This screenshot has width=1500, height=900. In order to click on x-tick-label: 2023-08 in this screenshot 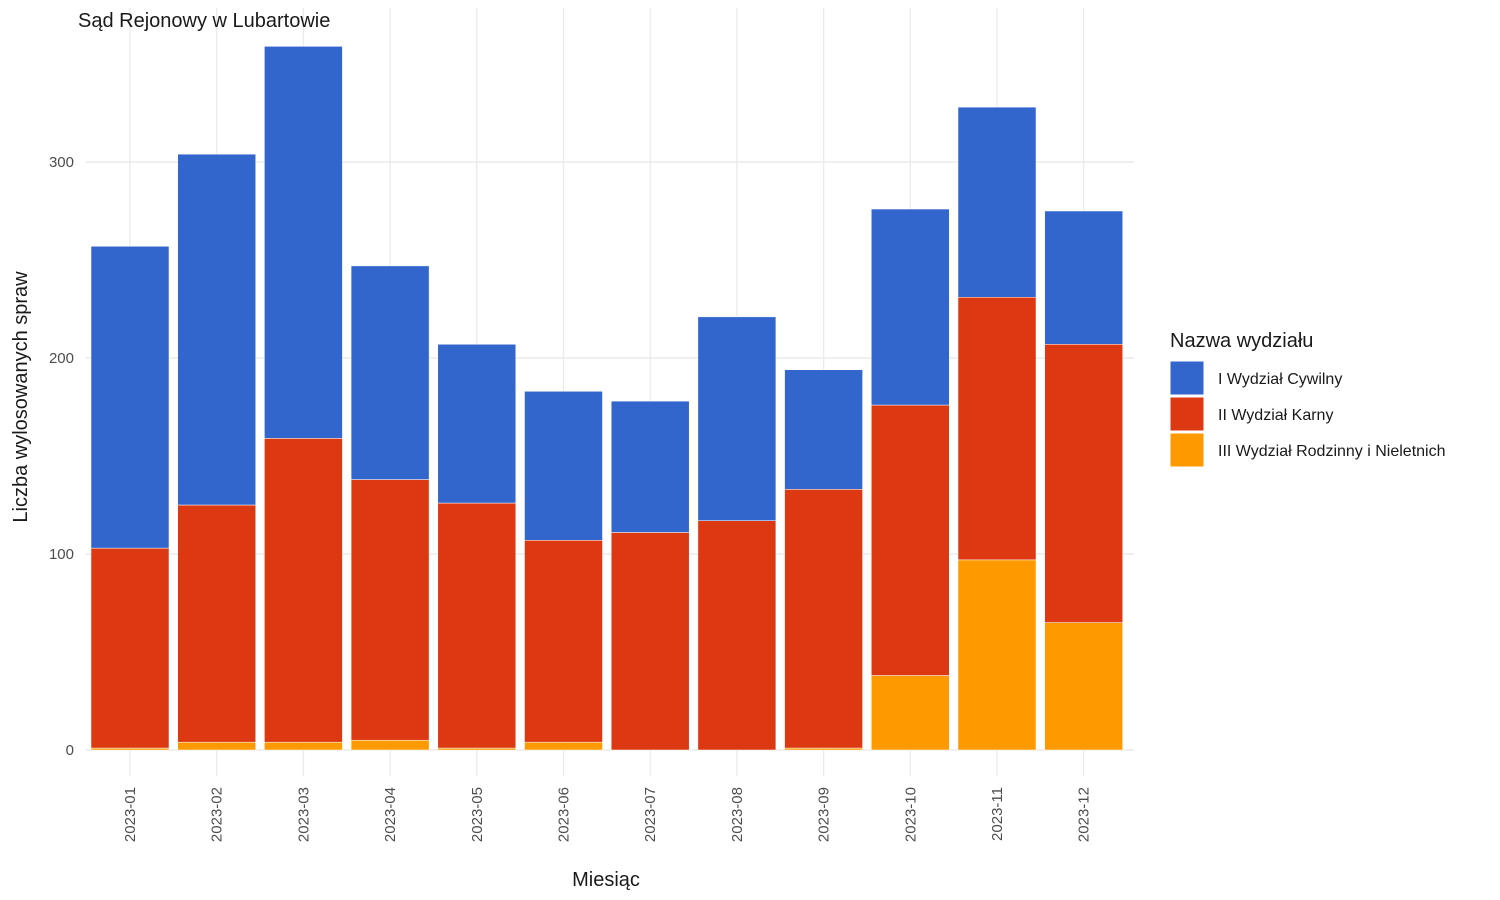, I will do `click(737, 814)`.